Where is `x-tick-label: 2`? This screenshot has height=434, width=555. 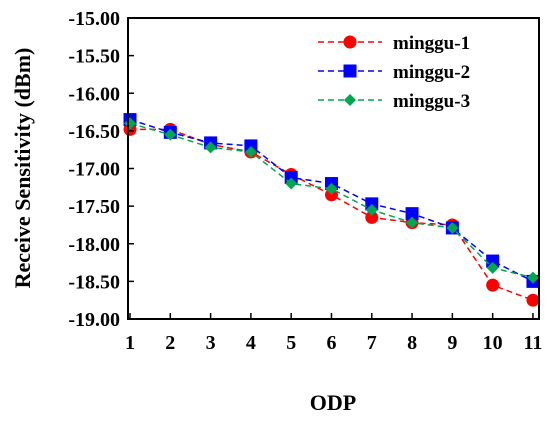
x-tick-label: 2 is located at coordinates (170, 343).